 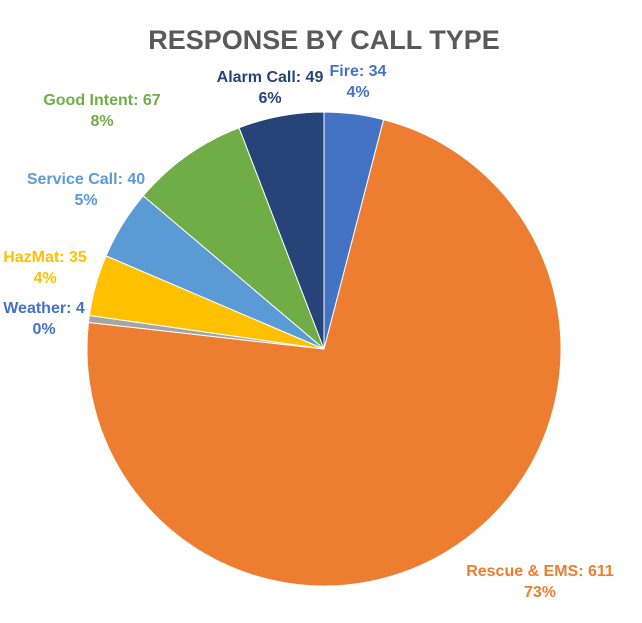 What do you see at coordinates (358, 71) in the screenshot?
I see `data-label: Fire: 34` at bounding box center [358, 71].